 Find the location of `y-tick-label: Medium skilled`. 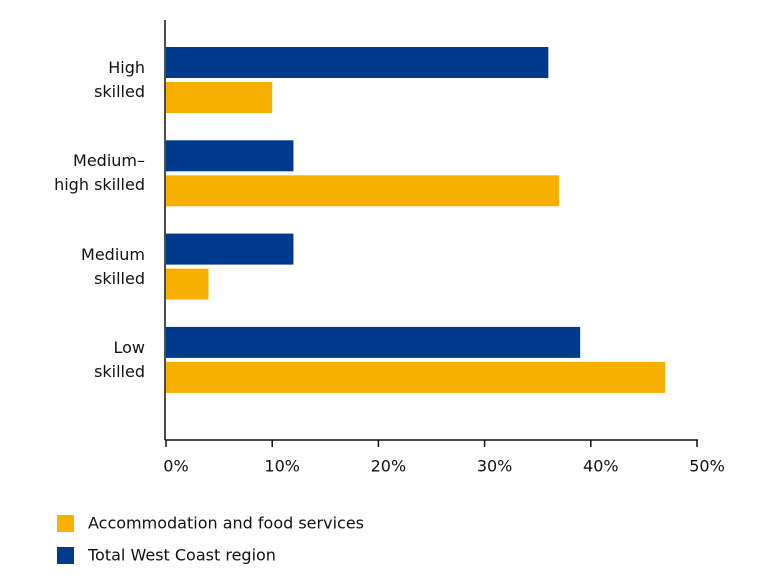

y-tick-label: Medium skilled is located at coordinates (113, 266).